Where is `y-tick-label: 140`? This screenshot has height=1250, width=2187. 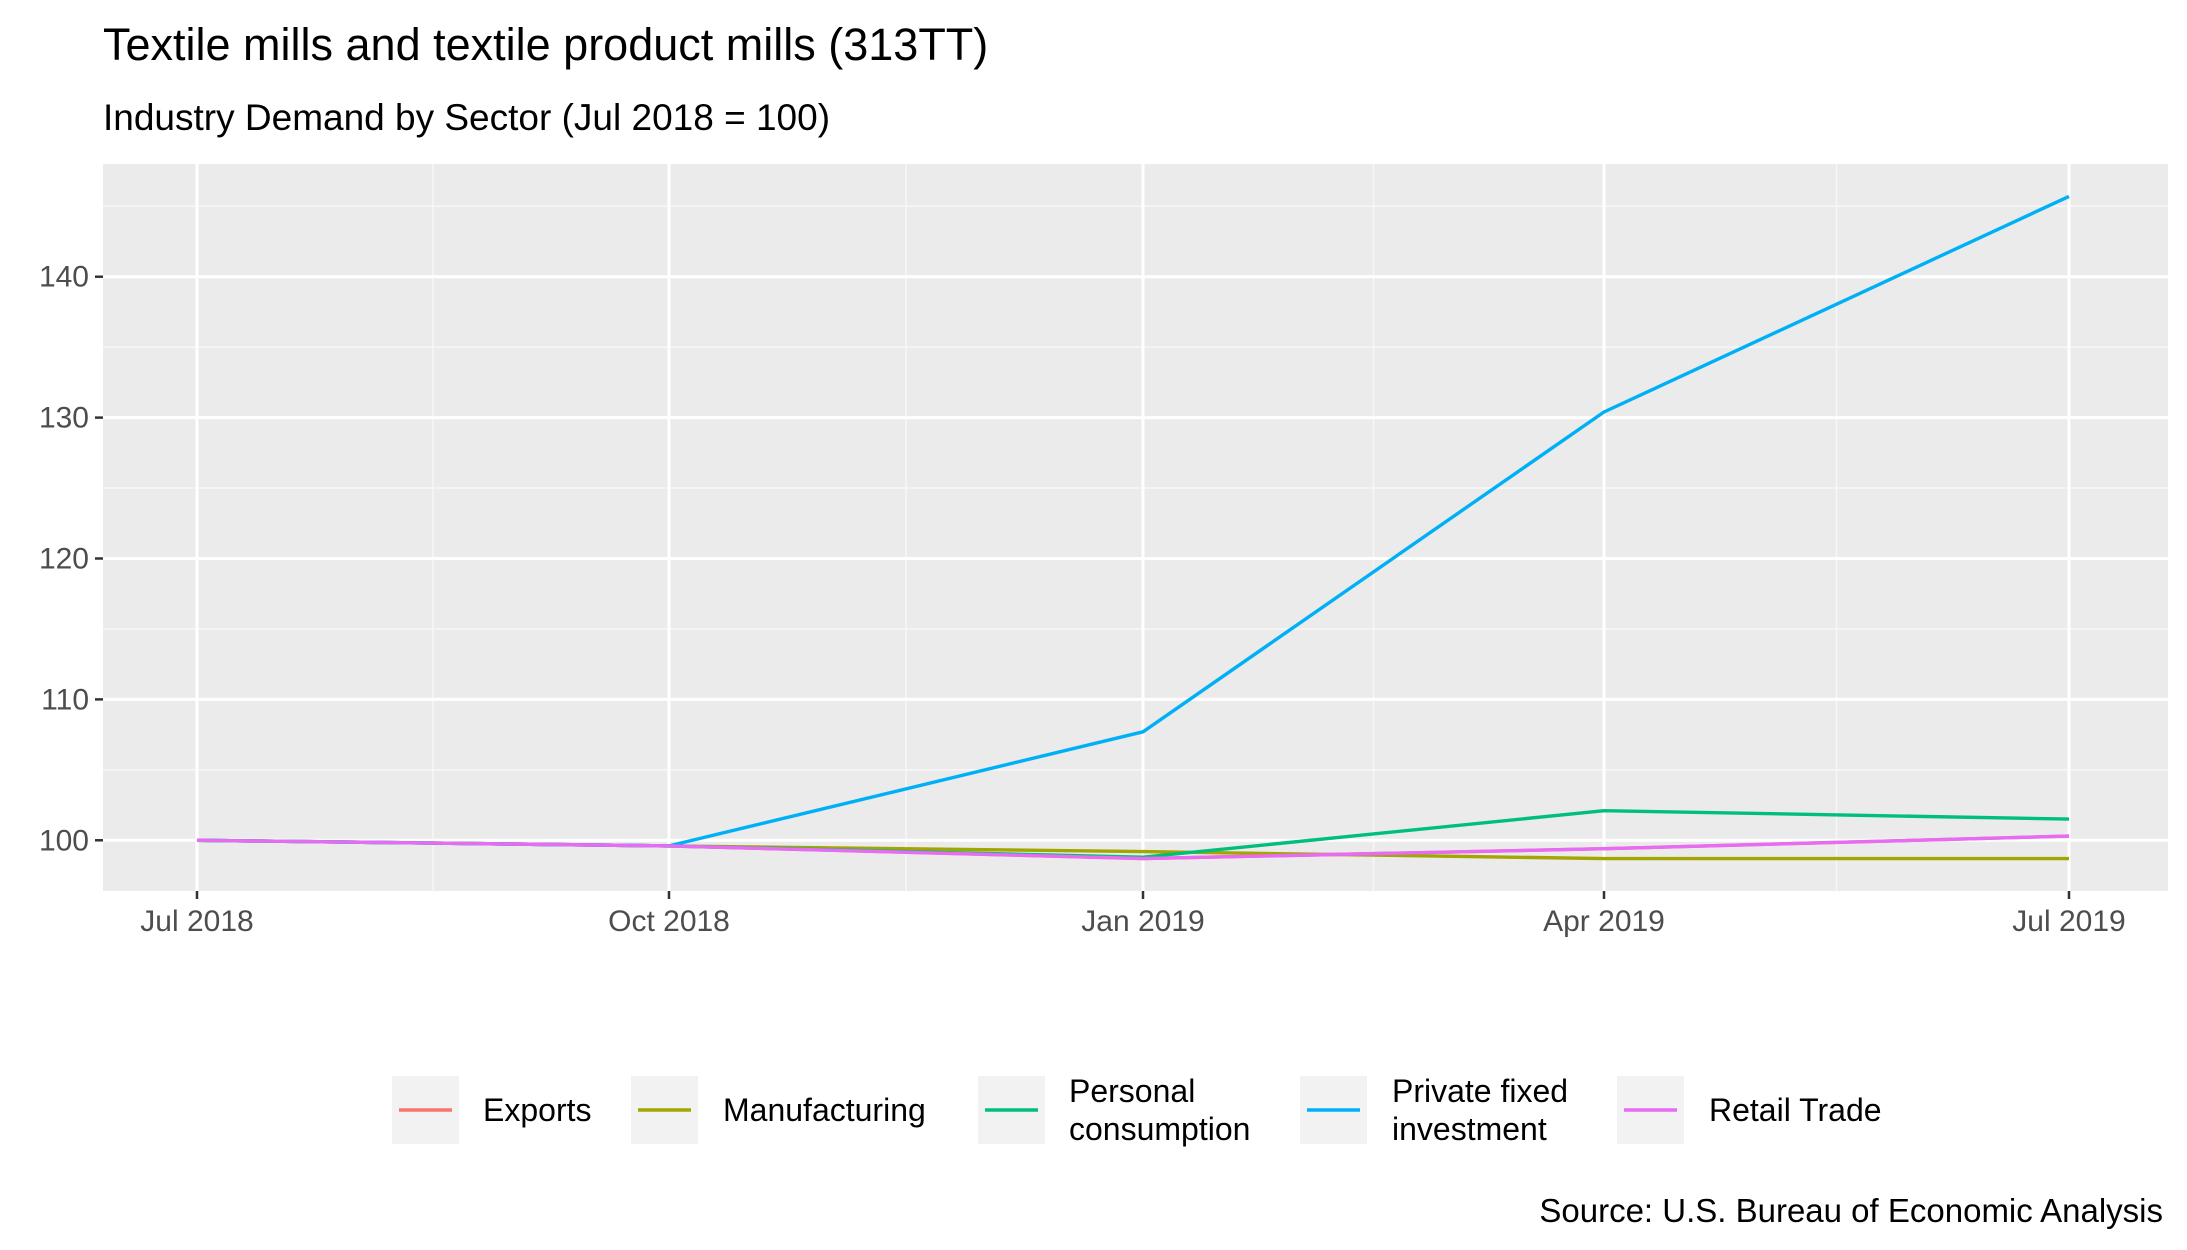 y-tick-label: 140 is located at coordinates (64, 277).